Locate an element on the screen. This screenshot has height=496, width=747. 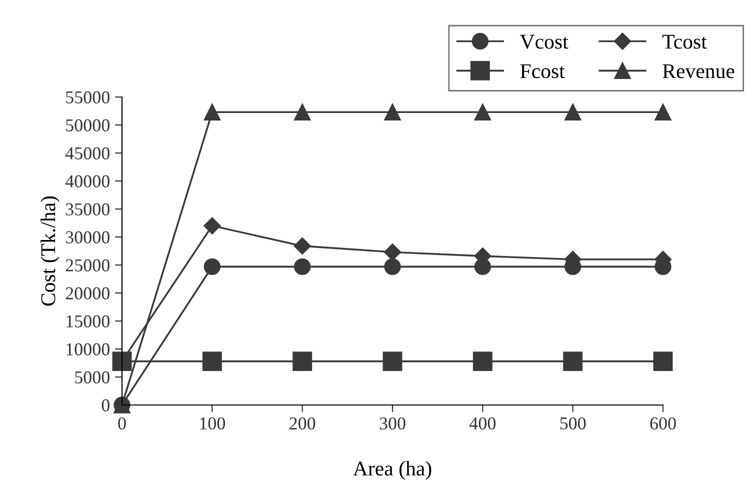
x-tick-label: 300 is located at coordinates (393, 423).